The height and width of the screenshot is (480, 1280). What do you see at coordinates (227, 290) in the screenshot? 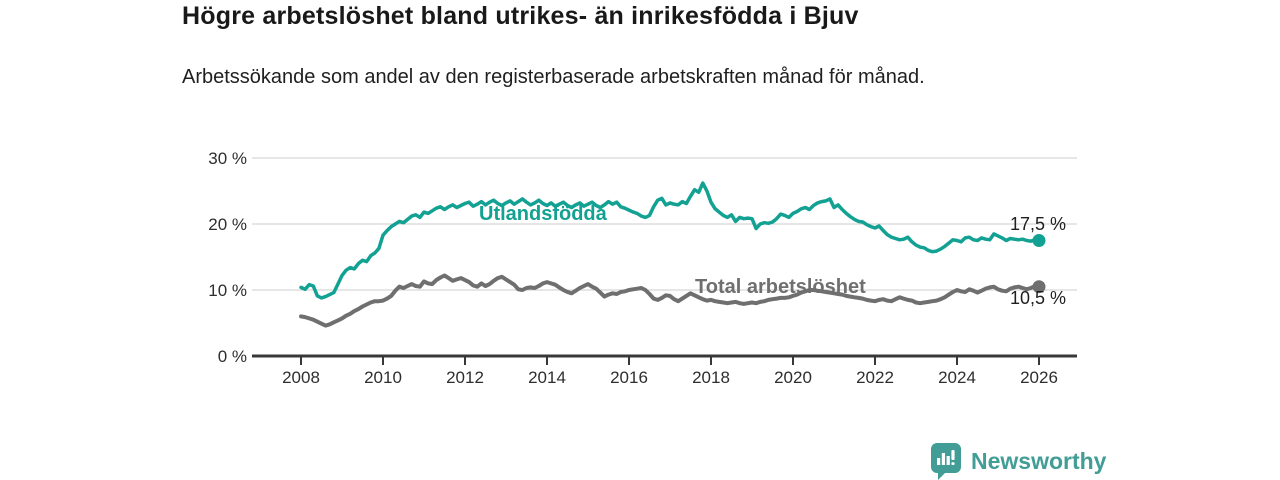
I see `y-axis-label: 10 %` at bounding box center [227, 290].